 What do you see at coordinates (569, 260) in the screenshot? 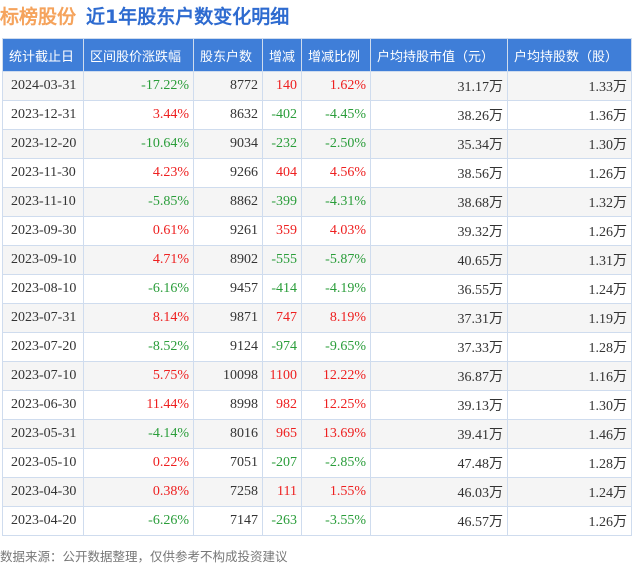
I see `table-cell: 1.31万` at bounding box center [569, 260].